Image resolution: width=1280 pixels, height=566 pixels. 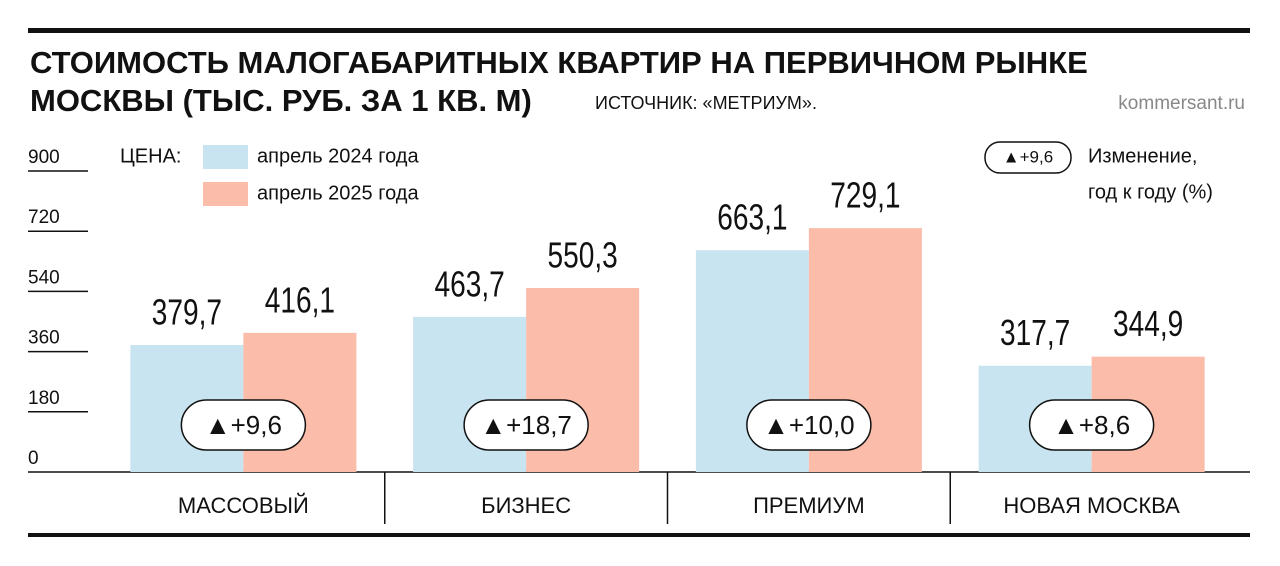 I want to click on site: kommersant.ru, so click(x=1181, y=103).